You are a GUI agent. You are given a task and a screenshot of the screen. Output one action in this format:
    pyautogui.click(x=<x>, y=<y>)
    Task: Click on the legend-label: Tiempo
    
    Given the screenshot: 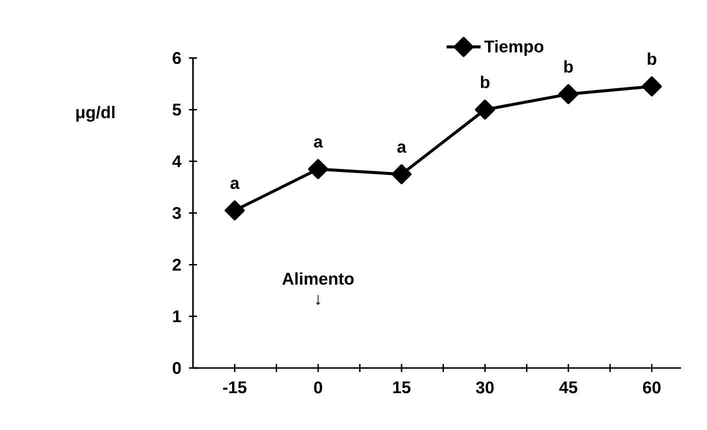 What is the action you would take?
    pyautogui.click(x=514, y=48)
    